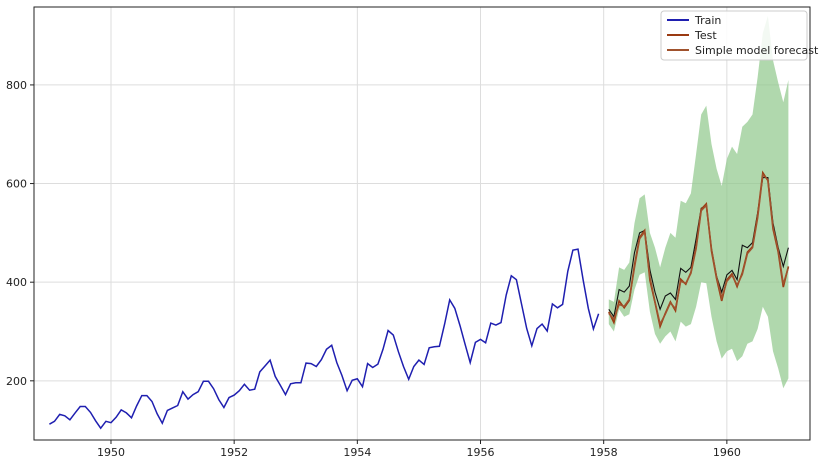 Image resolution: width=821 pixels, height=466 pixels. I want to click on x-tick-label: 1960, so click(727, 452).